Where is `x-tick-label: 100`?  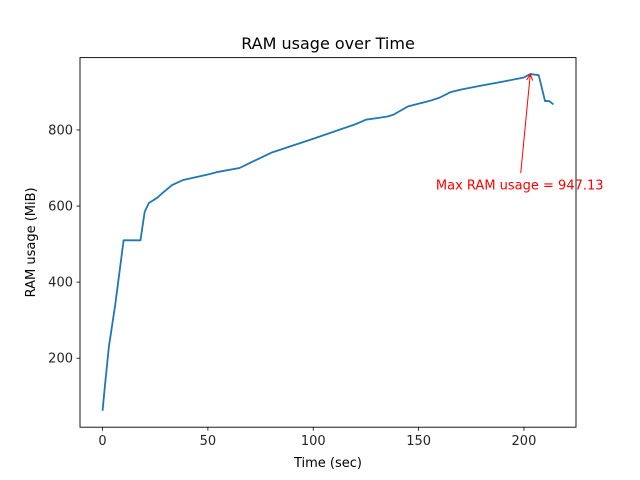 x-tick-label: 100 is located at coordinates (313, 441).